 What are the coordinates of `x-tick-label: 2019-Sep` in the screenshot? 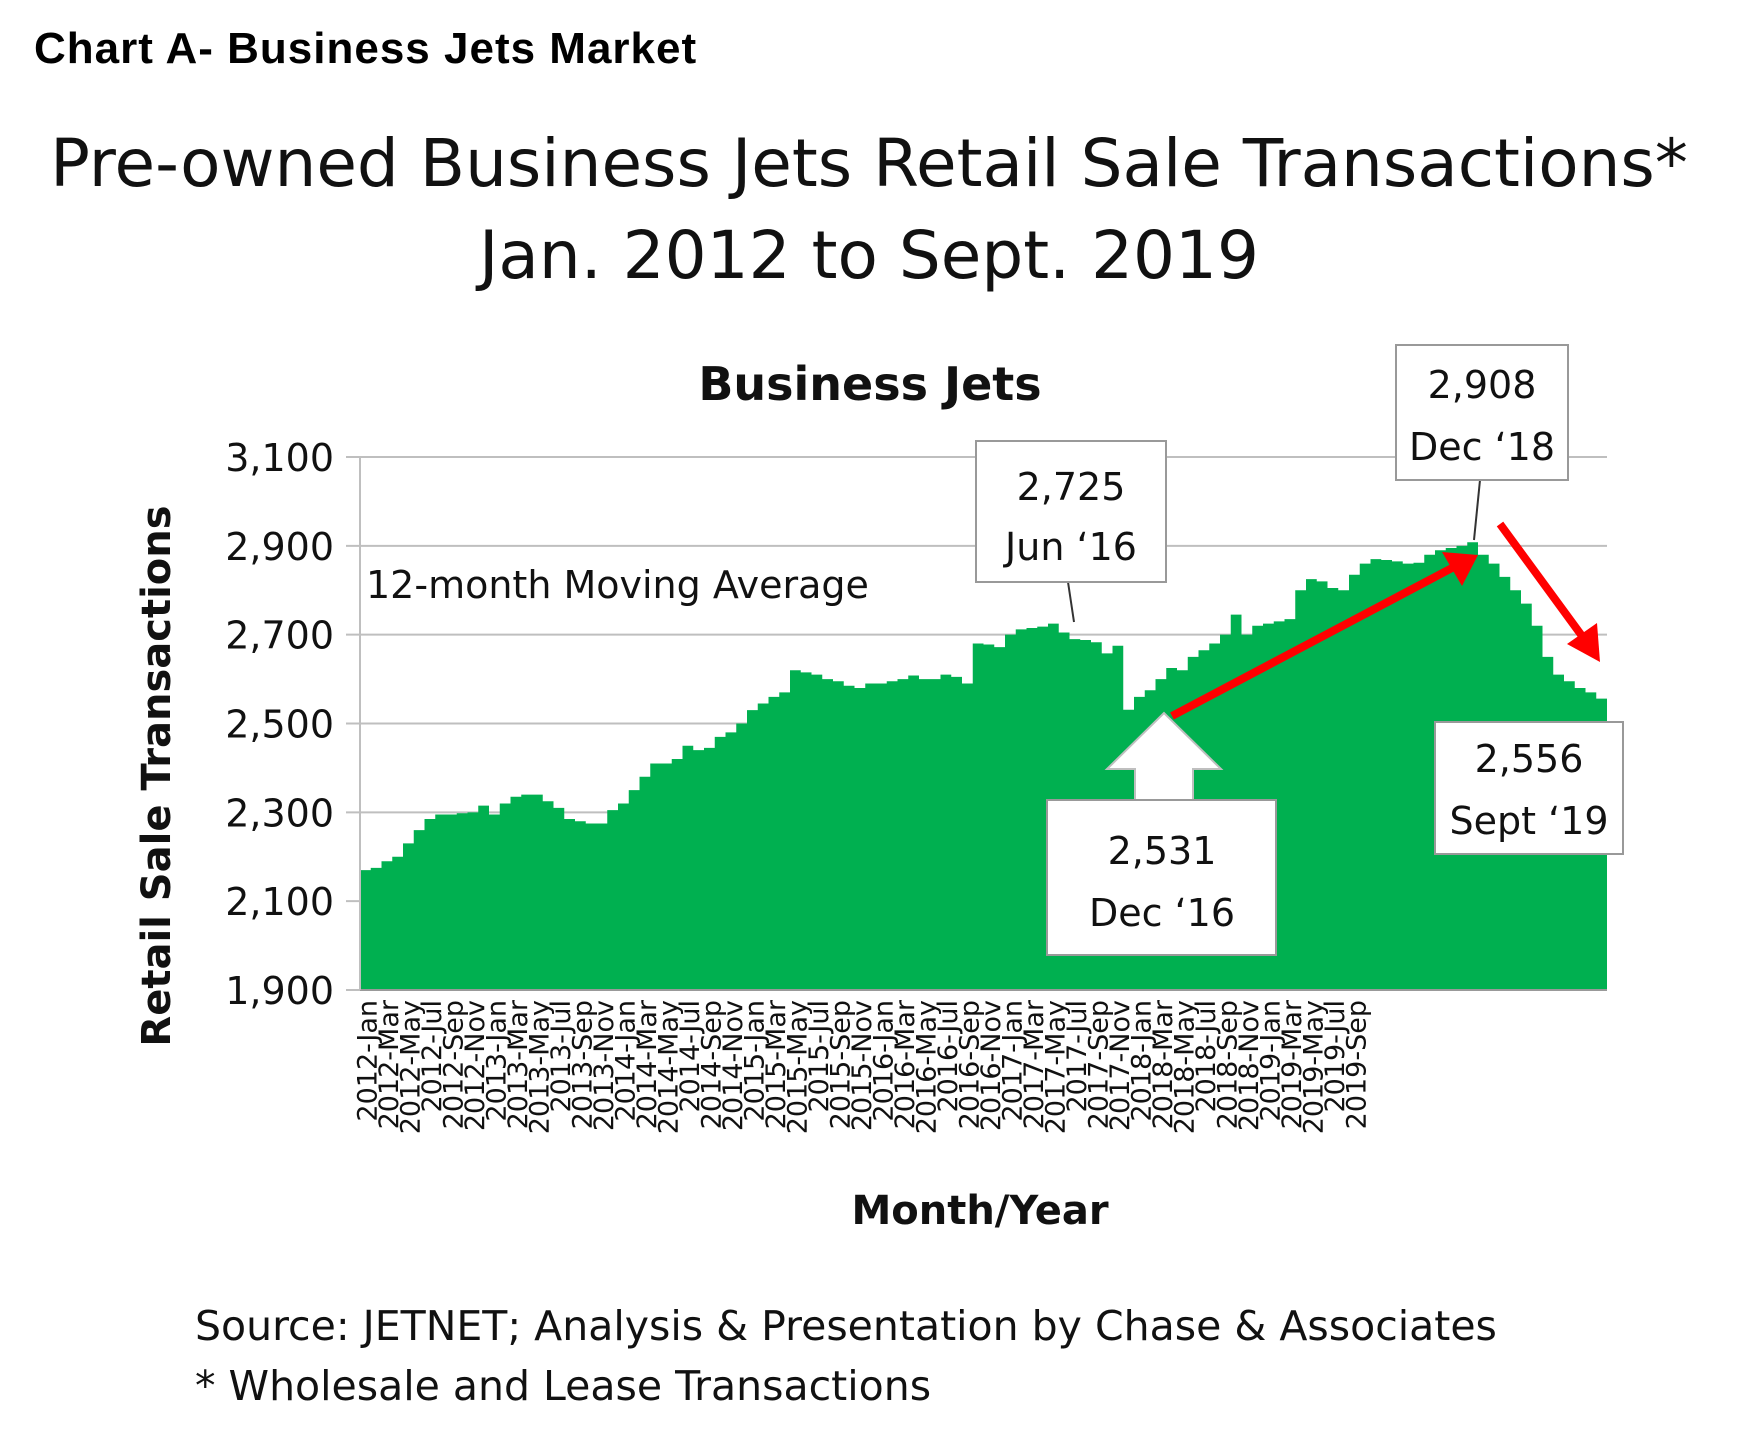 It's located at (1356, 1064).